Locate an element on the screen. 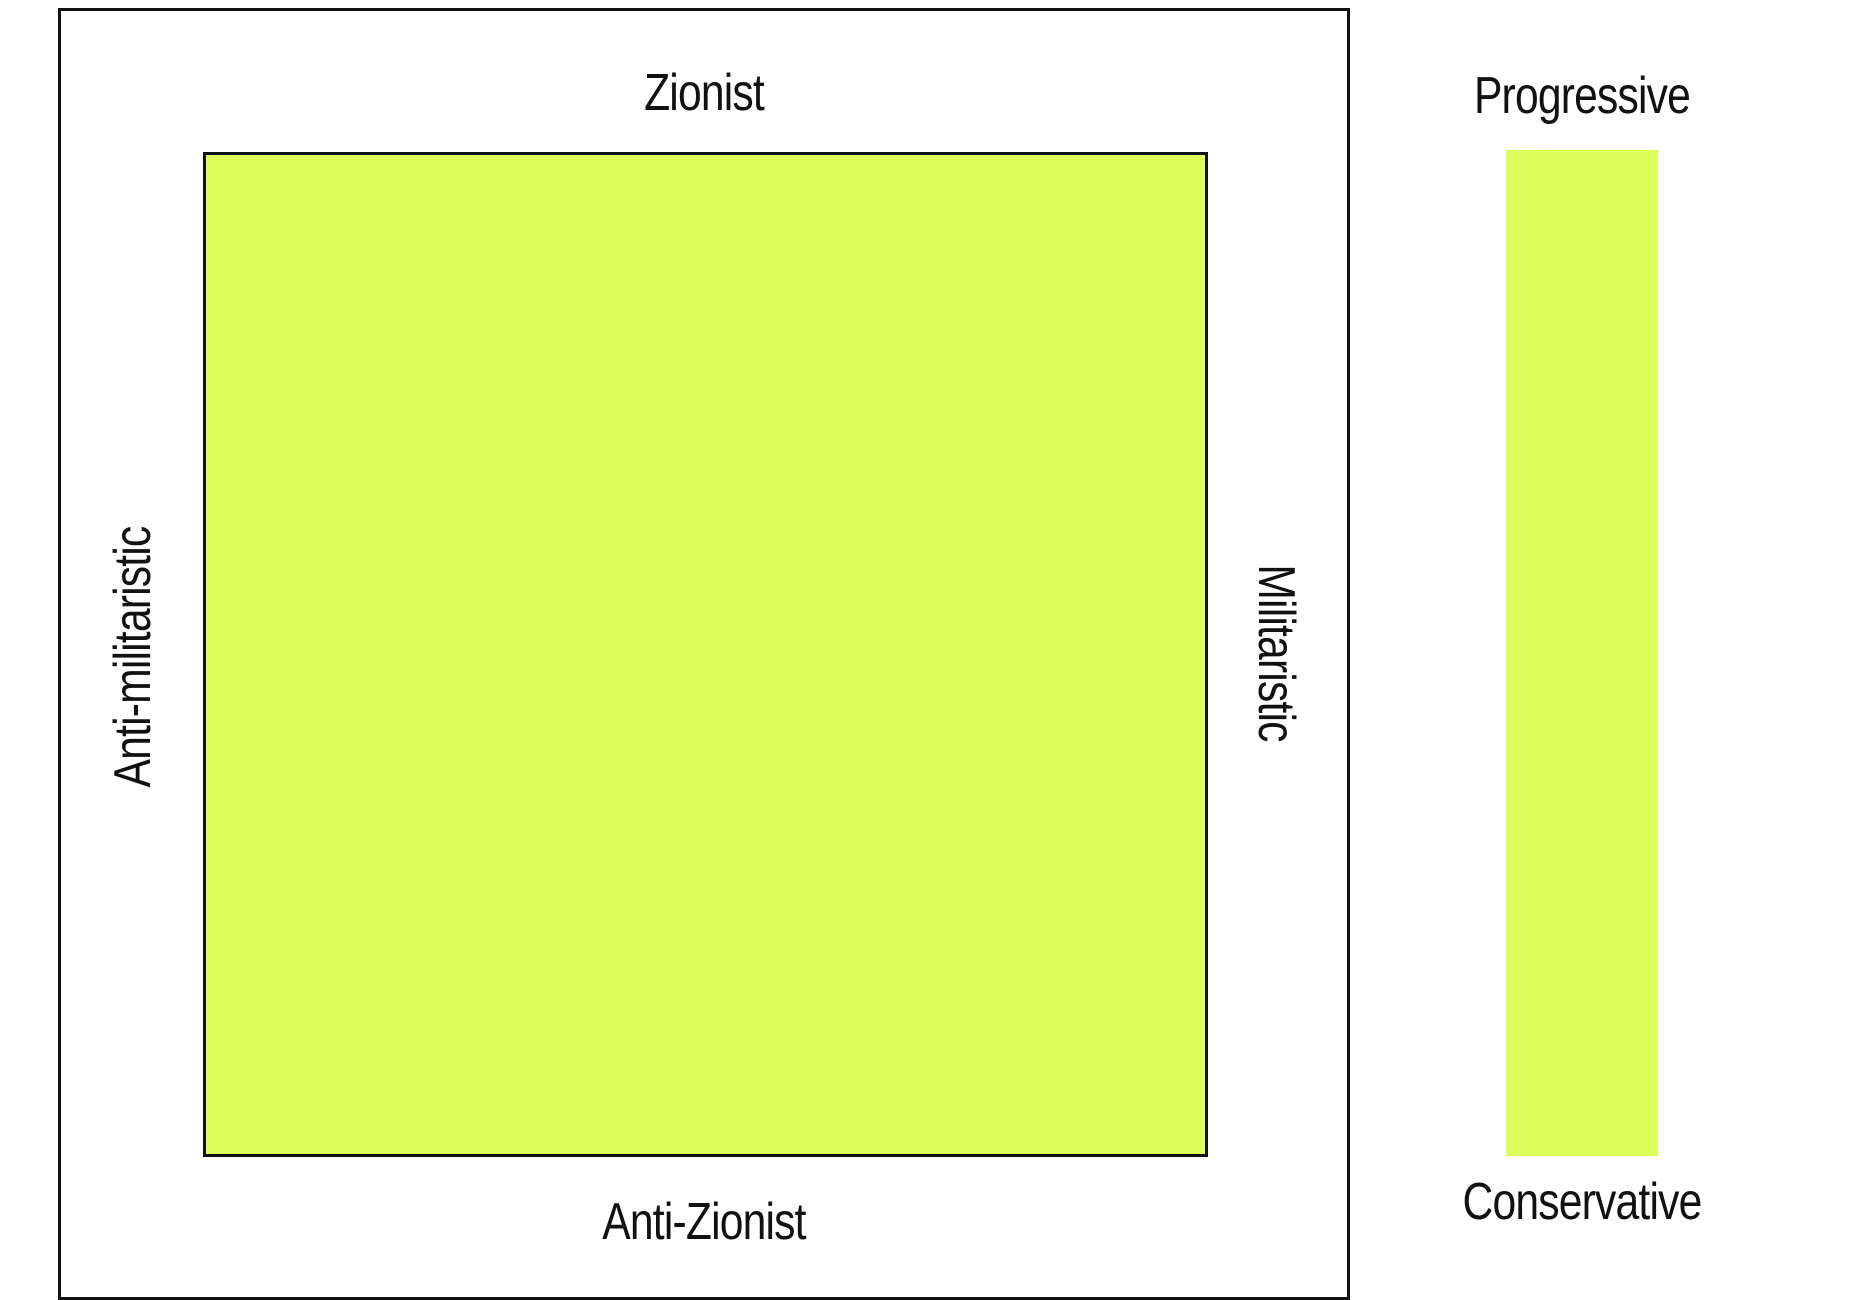  compass-bottom-label: Anti-Zionist is located at coordinates (704, 1222).